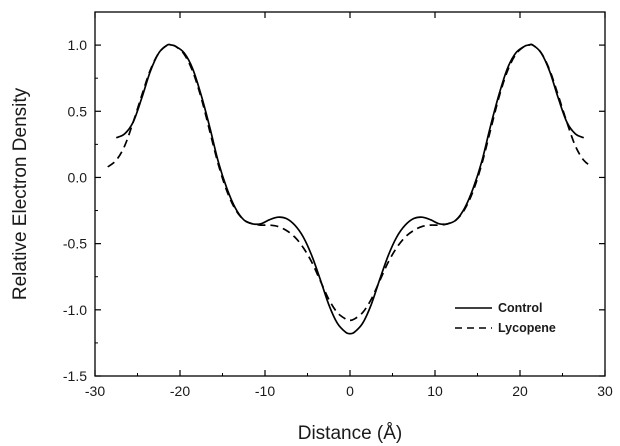 Image resolution: width=620 pixels, height=446 pixels. What do you see at coordinates (520, 308) in the screenshot?
I see `legend-control-label: Control` at bounding box center [520, 308].